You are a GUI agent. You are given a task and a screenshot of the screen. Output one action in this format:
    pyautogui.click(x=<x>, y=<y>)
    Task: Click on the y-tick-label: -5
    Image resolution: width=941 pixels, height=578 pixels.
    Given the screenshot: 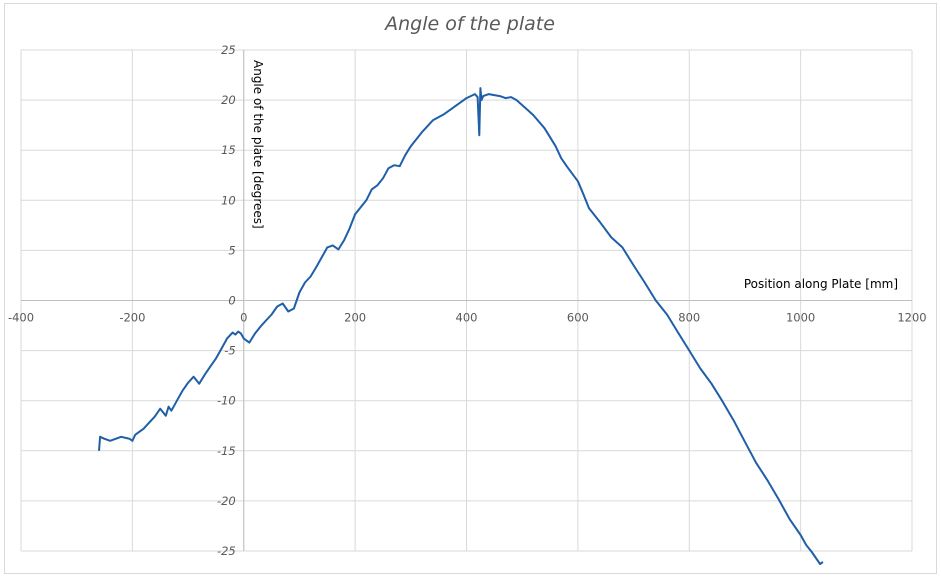 What is the action you would take?
    pyautogui.click(x=229, y=351)
    